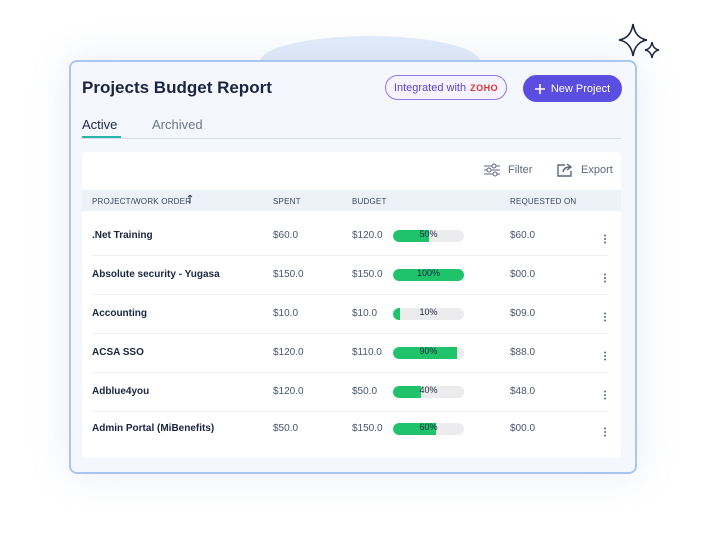  I want to click on tab-active: Active, so click(100, 124).